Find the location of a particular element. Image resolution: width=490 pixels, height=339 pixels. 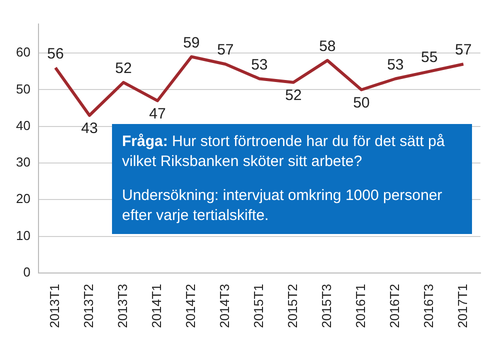

y-tick-label: 30 is located at coordinates (23, 162).